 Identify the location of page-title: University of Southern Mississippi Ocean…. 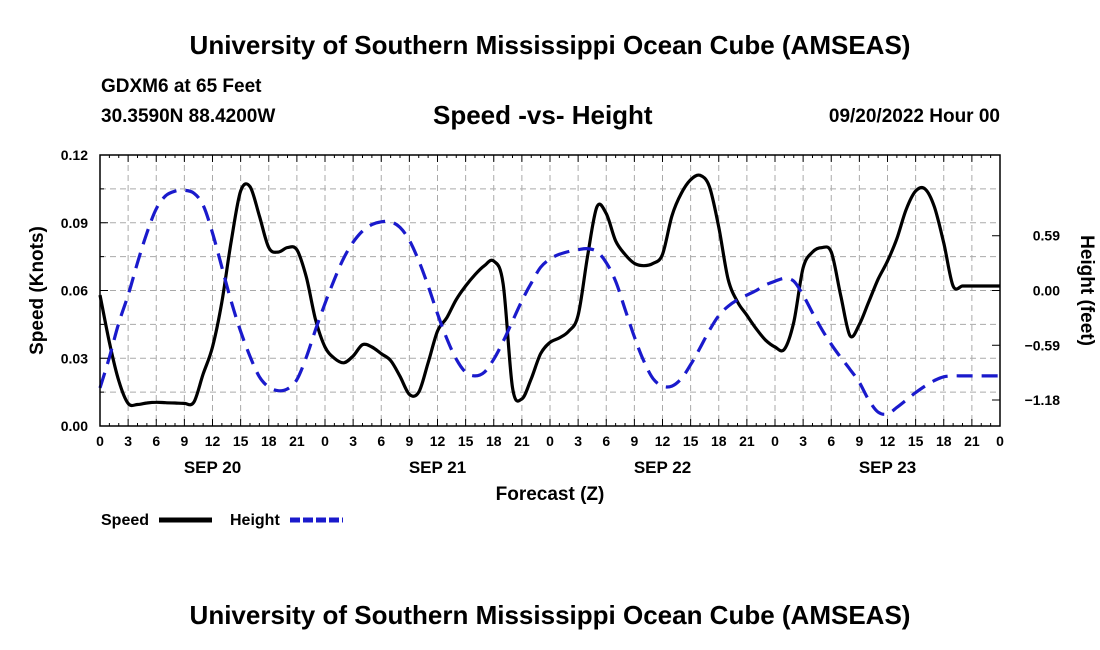
(550, 45).